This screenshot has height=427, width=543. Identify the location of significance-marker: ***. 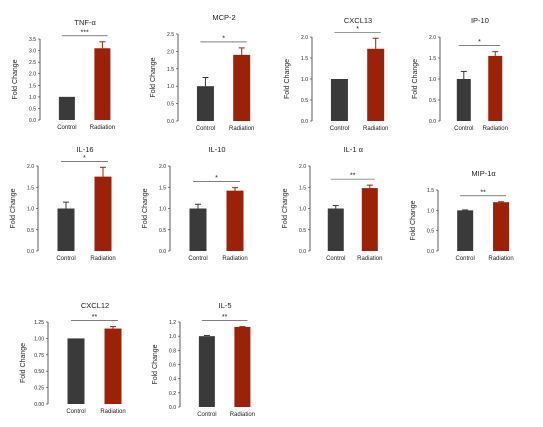
(85, 32).